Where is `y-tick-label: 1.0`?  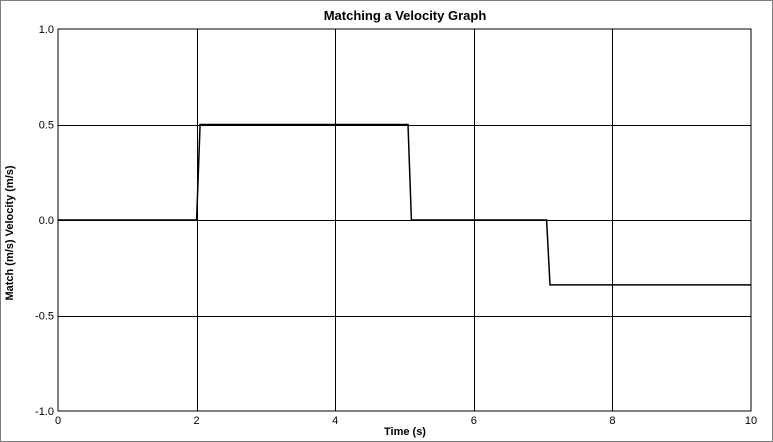
y-tick-label: 1.0 is located at coordinates (46, 30).